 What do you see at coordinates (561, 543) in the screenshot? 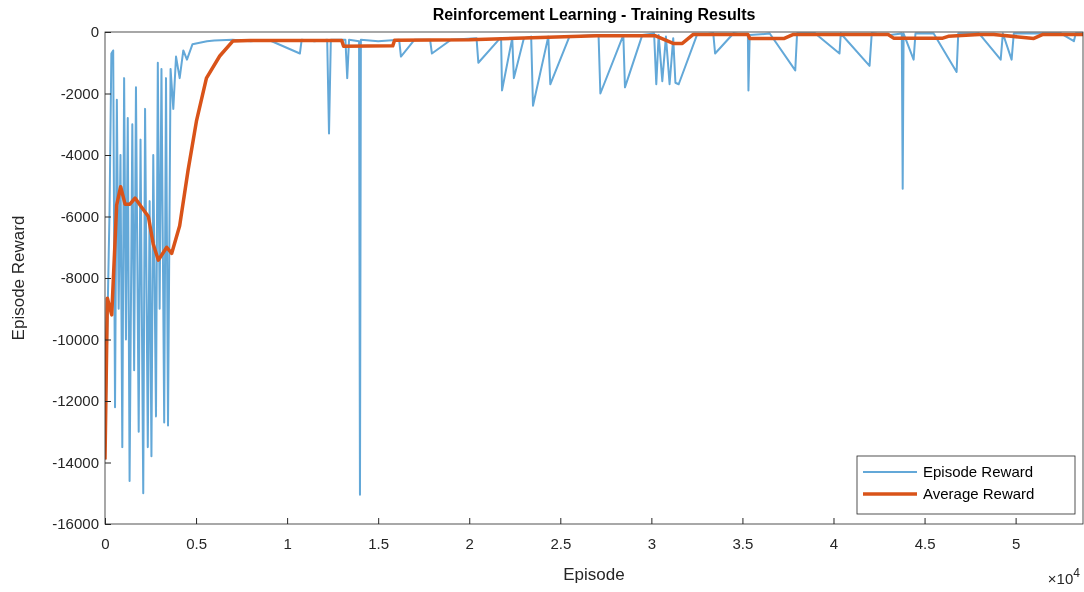
I see `x-tick-label: 2.5` at bounding box center [561, 543].